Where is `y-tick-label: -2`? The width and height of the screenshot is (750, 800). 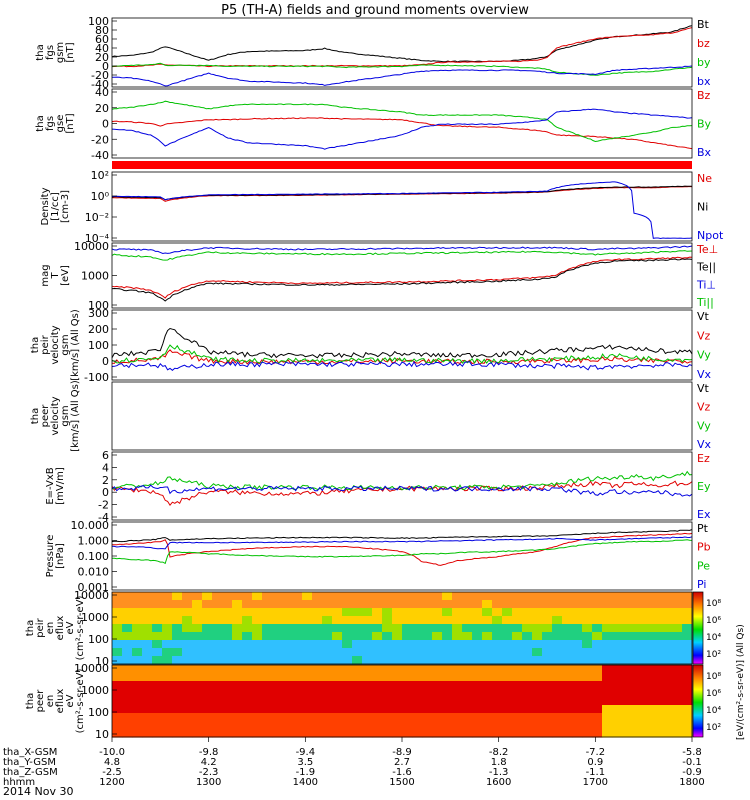 y-tick-label: -2 is located at coordinates (103, 505).